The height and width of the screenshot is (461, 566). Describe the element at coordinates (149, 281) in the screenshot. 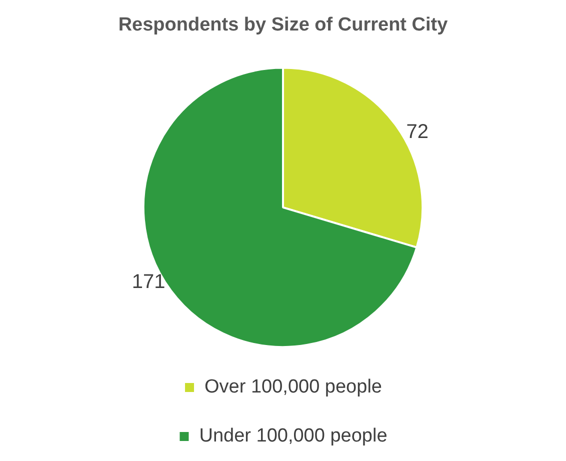

I see `data-label: 171` at that location.